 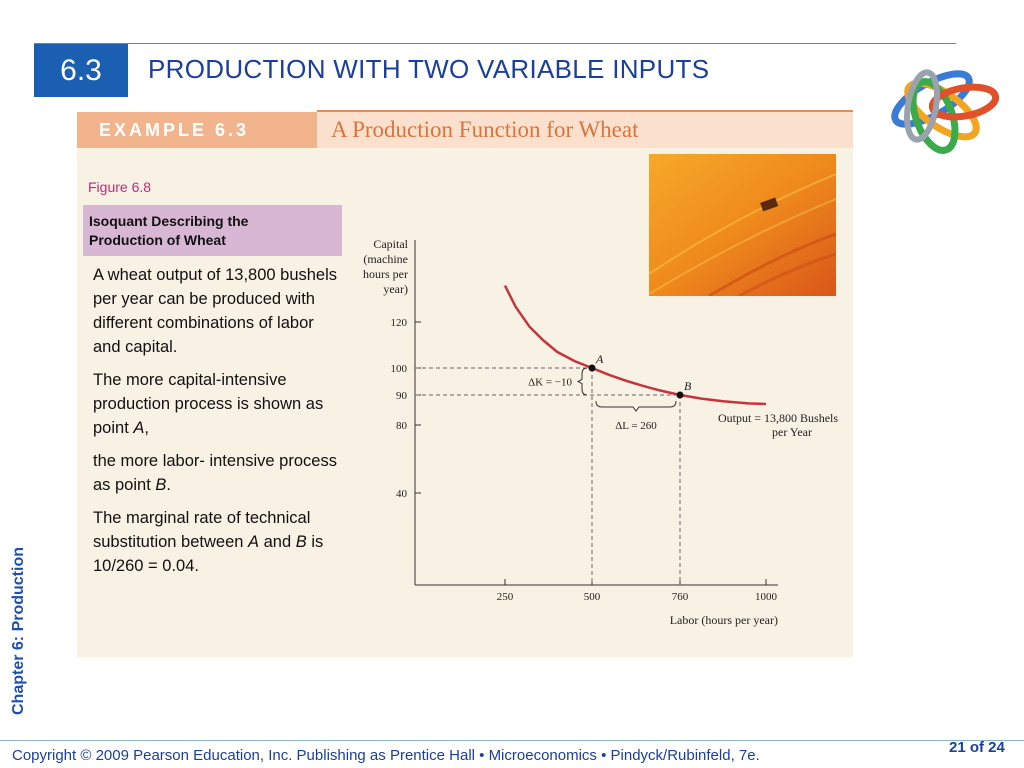 What do you see at coordinates (636, 426) in the screenshot?
I see `delta-l-label: ΔL = 260` at bounding box center [636, 426].